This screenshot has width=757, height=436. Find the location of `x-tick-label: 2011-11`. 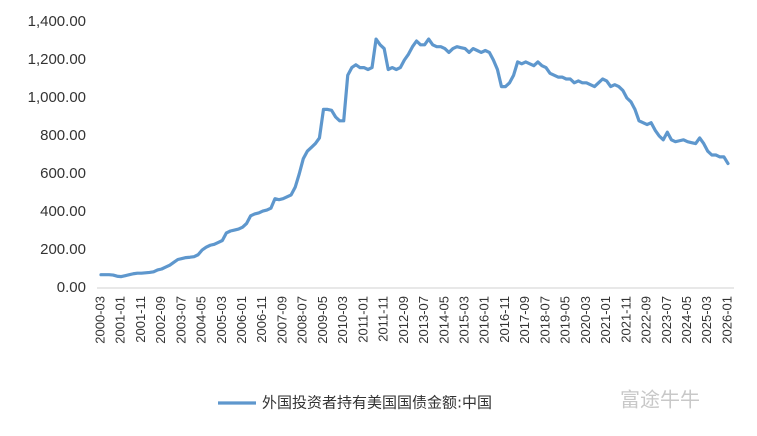

x-tick-label: 2011-11 is located at coordinates (383, 319).